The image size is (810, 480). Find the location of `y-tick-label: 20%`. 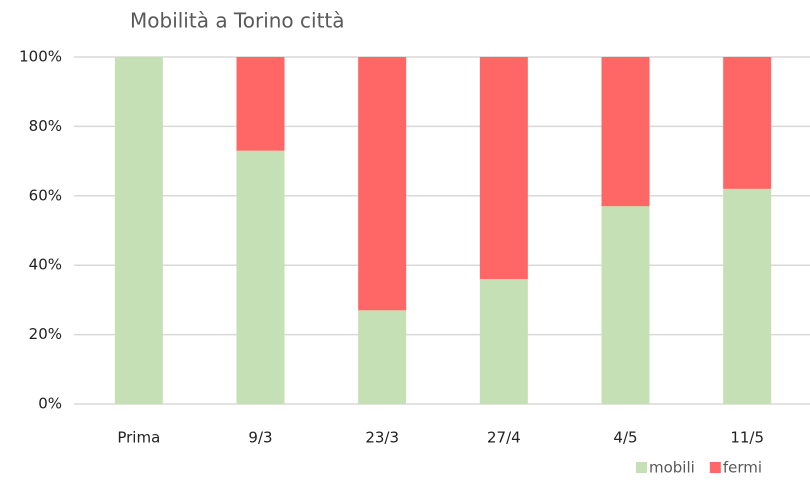

y-tick-label: 20% is located at coordinates (45, 334).